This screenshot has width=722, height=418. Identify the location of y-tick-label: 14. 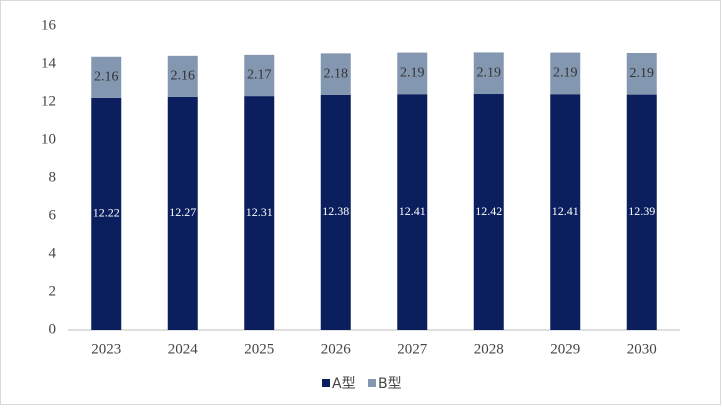
(49, 63).